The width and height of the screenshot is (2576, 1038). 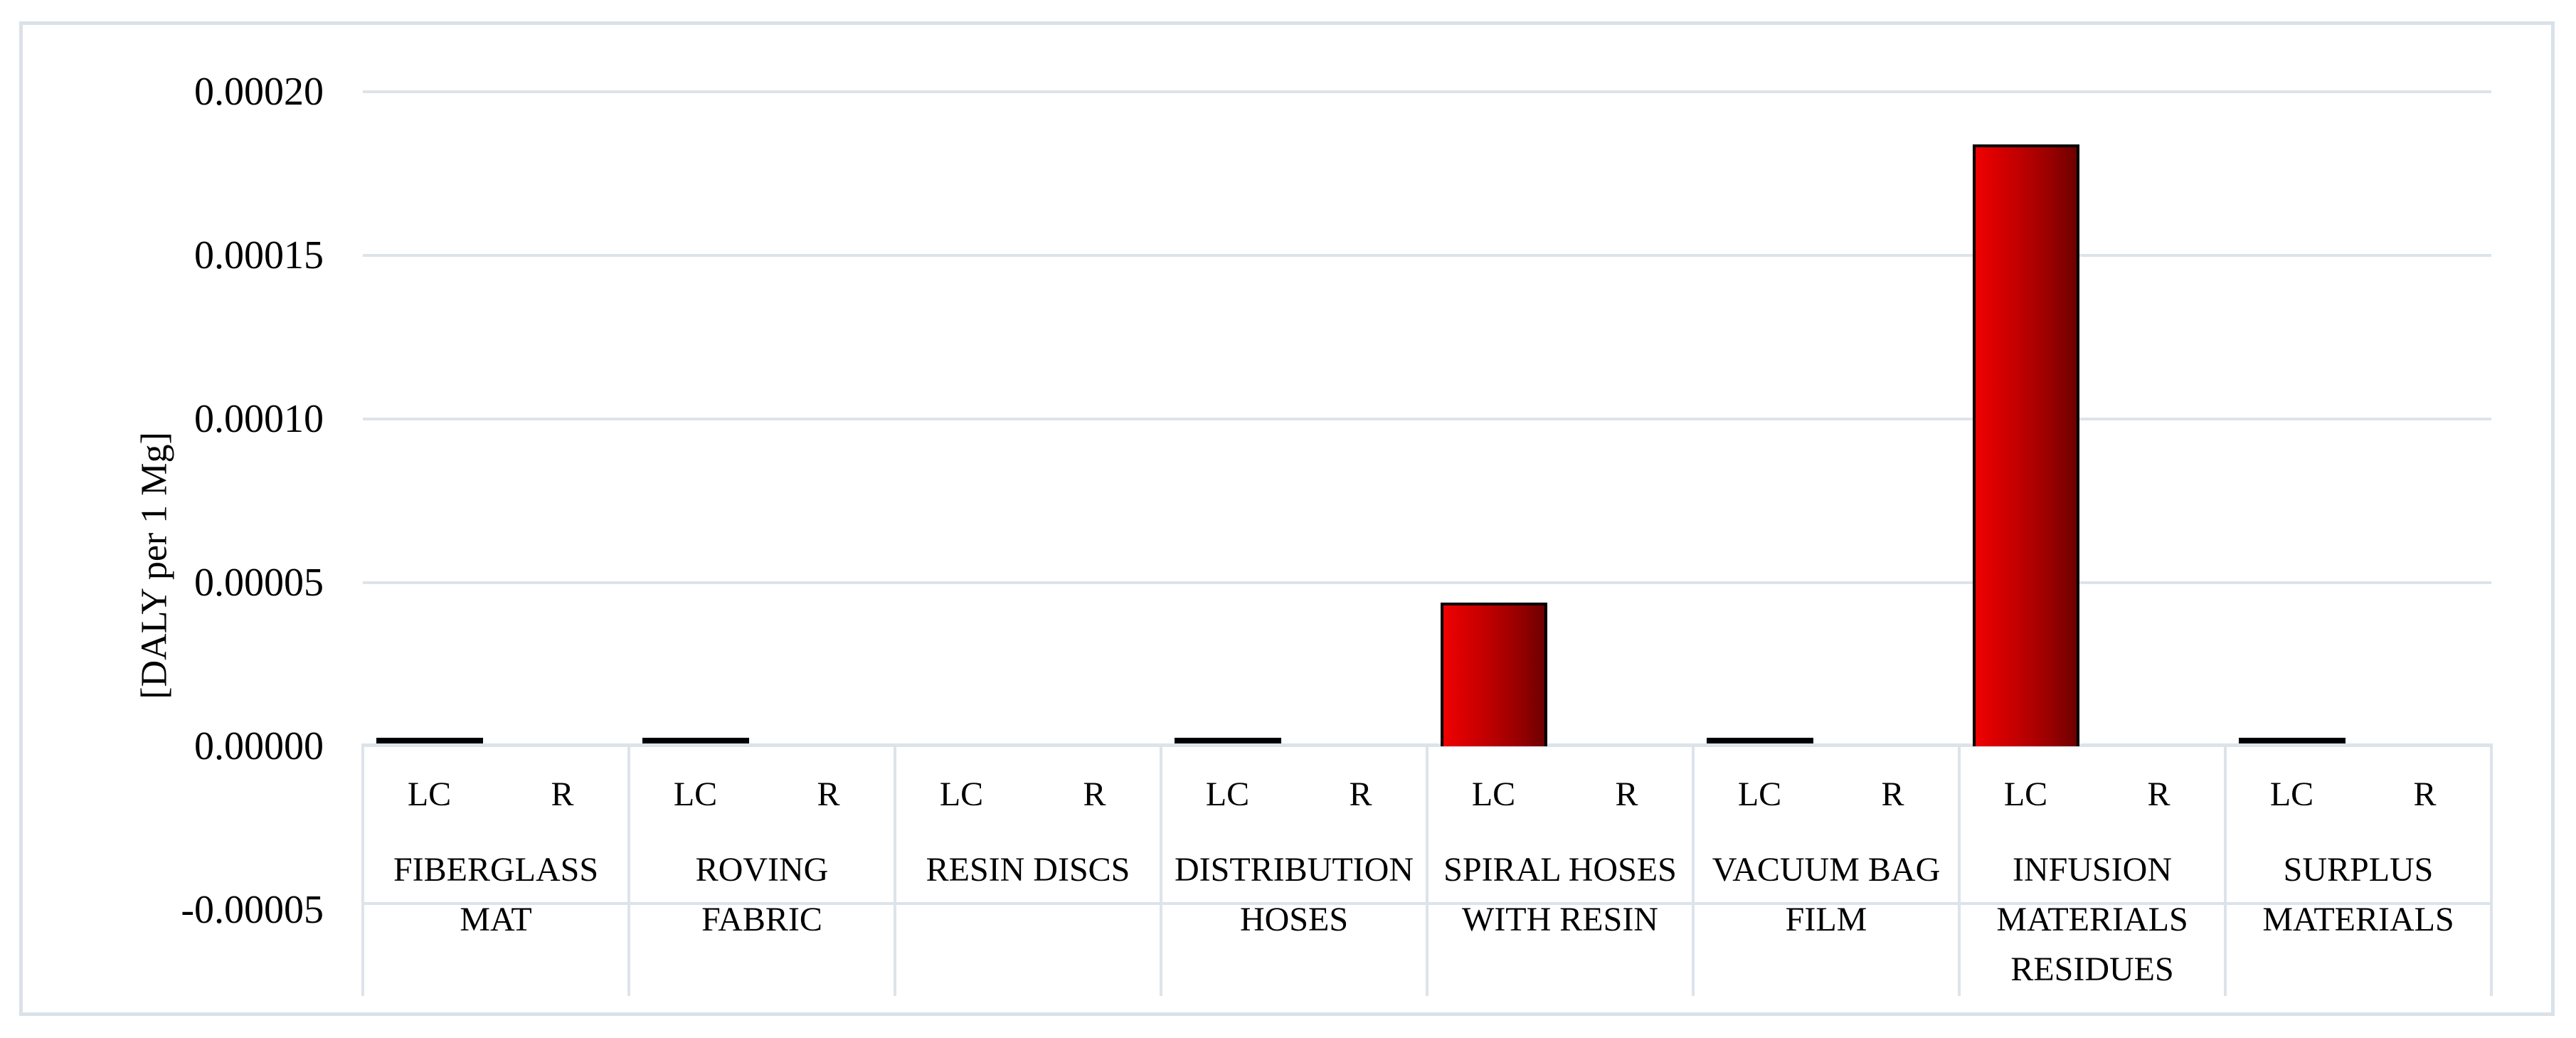 I want to click on category-label: DISTRIBUTION HOSES, so click(x=1294, y=895).